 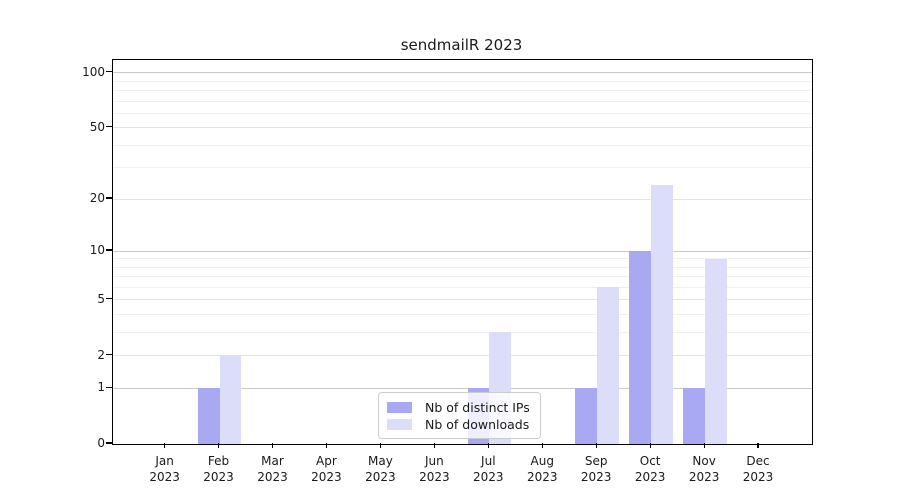 What do you see at coordinates (101, 443) in the screenshot?
I see `y-tick-label: 0` at bounding box center [101, 443].